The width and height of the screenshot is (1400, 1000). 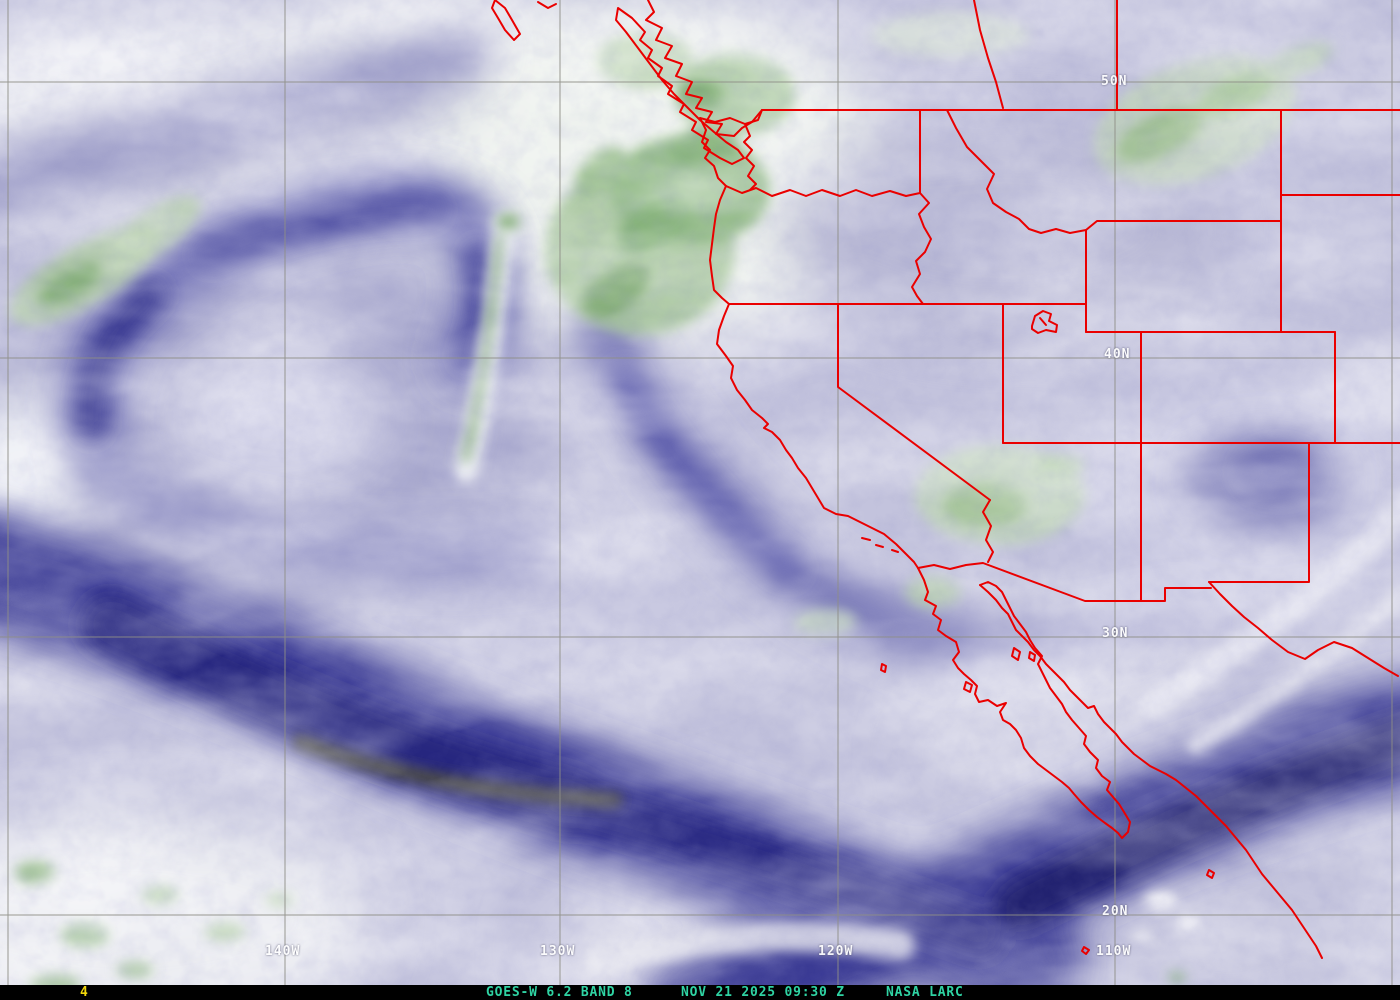 I want to click on isla-cedros, so click(x=968, y=687).